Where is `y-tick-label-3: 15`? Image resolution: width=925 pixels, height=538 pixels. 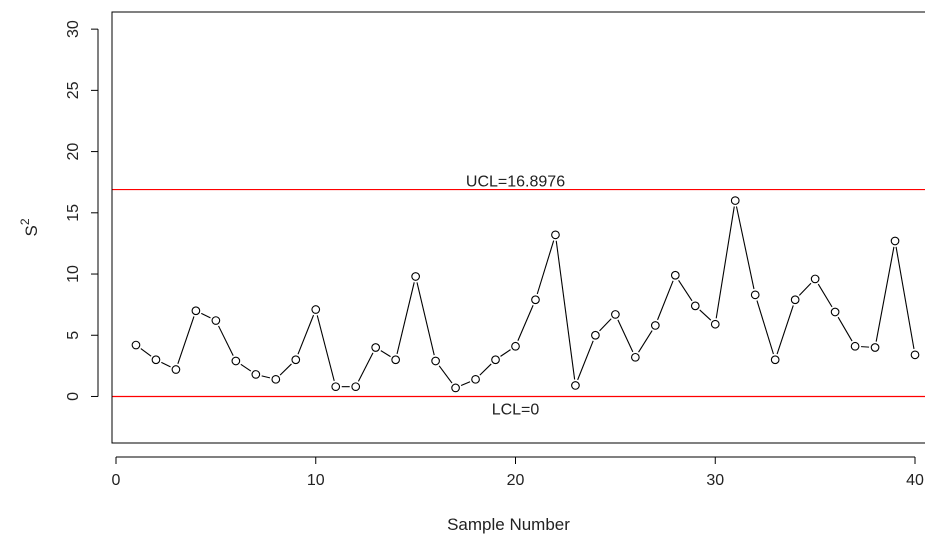 y-tick-label-3: 15 is located at coordinates (73, 213).